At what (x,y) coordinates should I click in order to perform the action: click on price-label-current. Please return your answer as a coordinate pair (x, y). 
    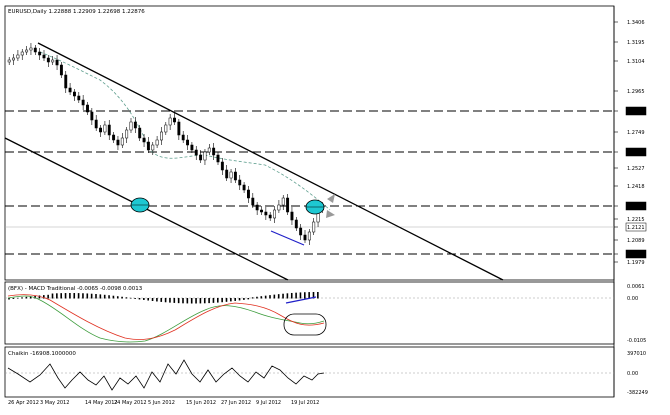
    Looking at the image, I should click on (636, 227).